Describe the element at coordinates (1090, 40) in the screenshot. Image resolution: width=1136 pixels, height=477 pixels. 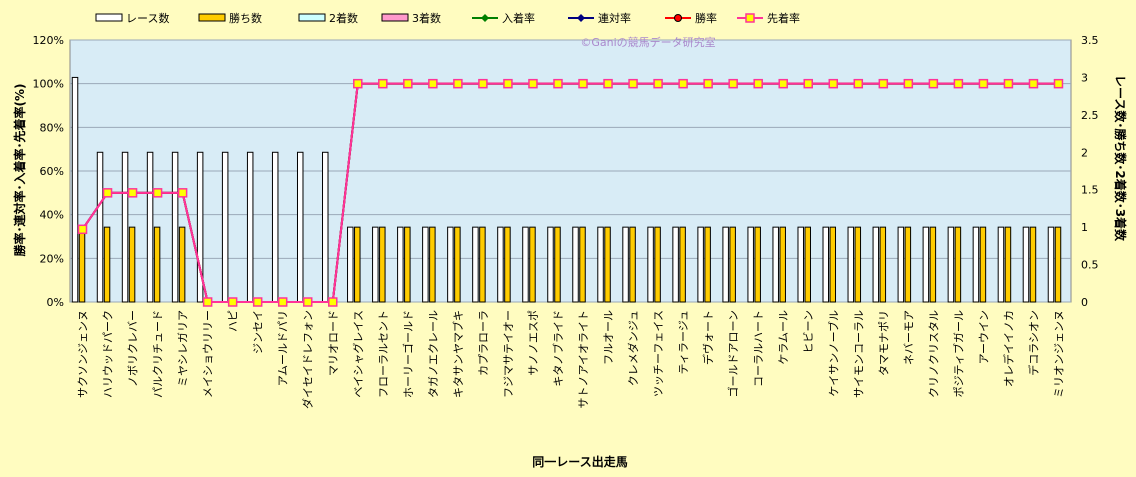
I see `right-tick-label: 3.5` at that location.